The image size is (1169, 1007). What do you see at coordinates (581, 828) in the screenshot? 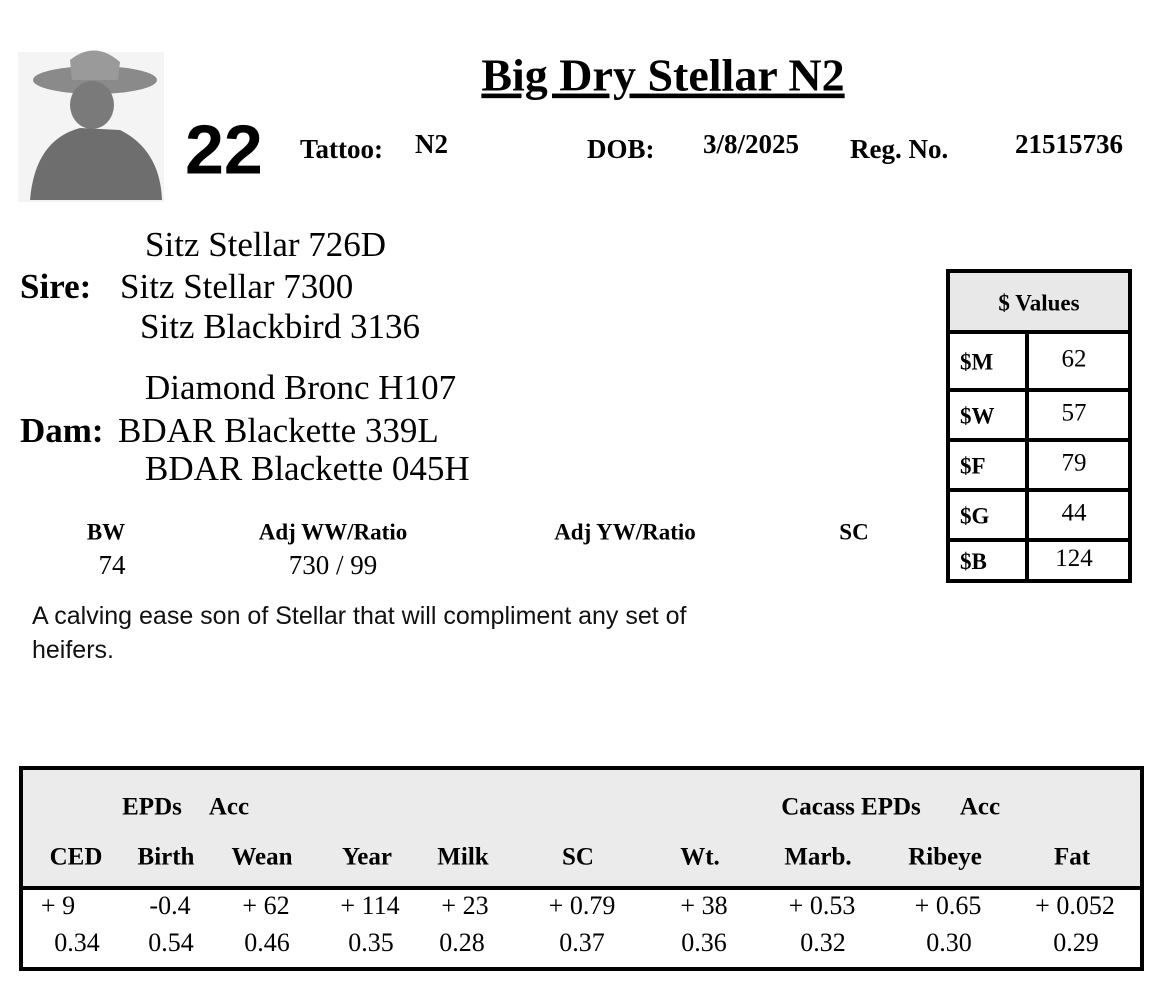
I see `epd-header-bg` at bounding box center [581, 828].